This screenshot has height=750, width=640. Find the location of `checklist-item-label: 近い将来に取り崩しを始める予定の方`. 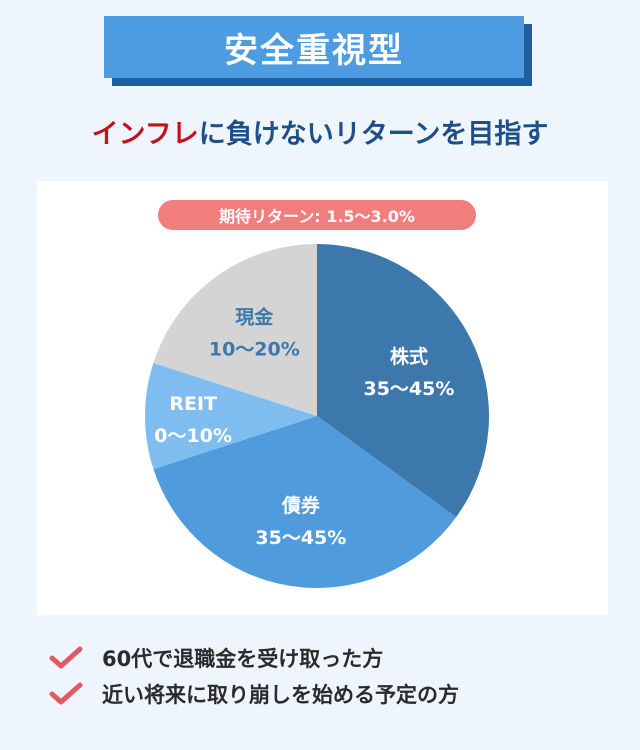

checklist-item-label: 近い将来に取り崩しを始める予定の方 is located at coordinates (280, 695).